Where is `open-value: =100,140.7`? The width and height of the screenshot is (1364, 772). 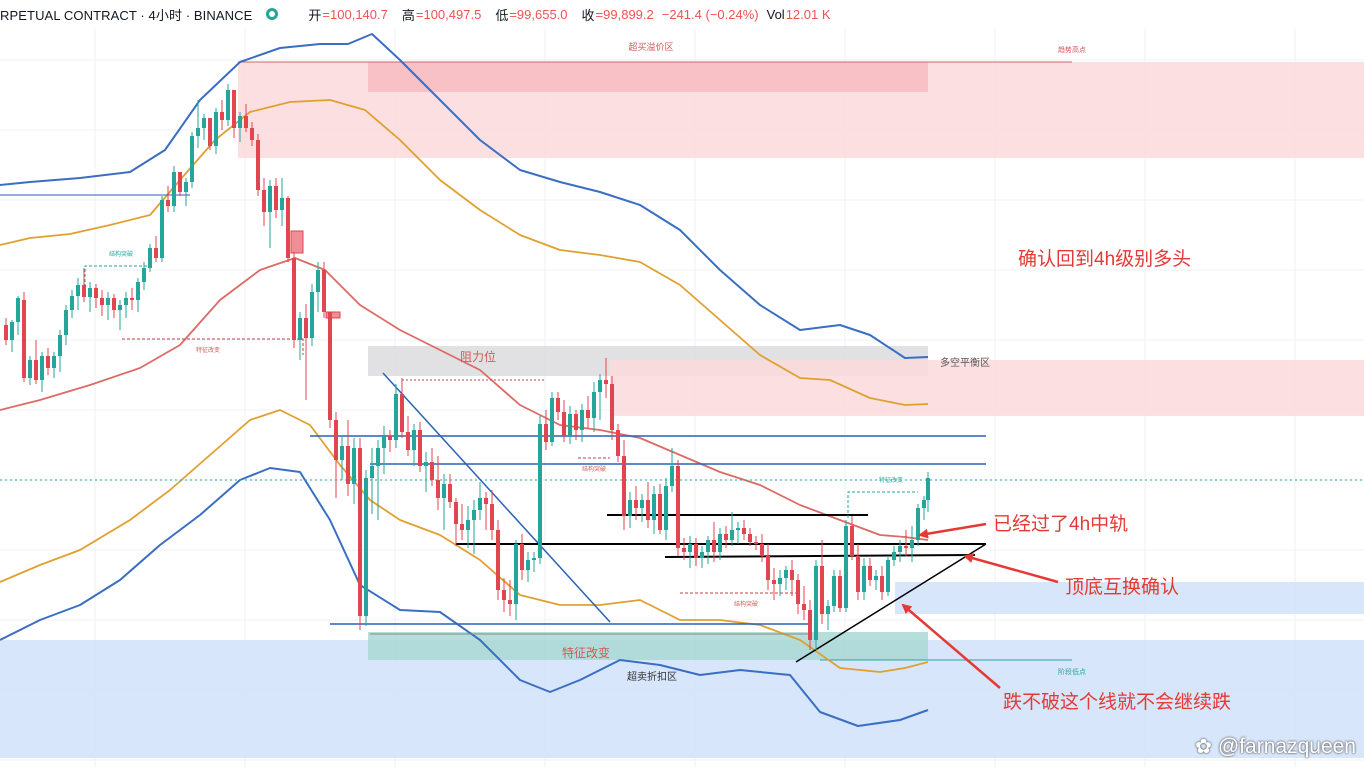 open-value: =100,140.7 is located at coordinates (355, 14).